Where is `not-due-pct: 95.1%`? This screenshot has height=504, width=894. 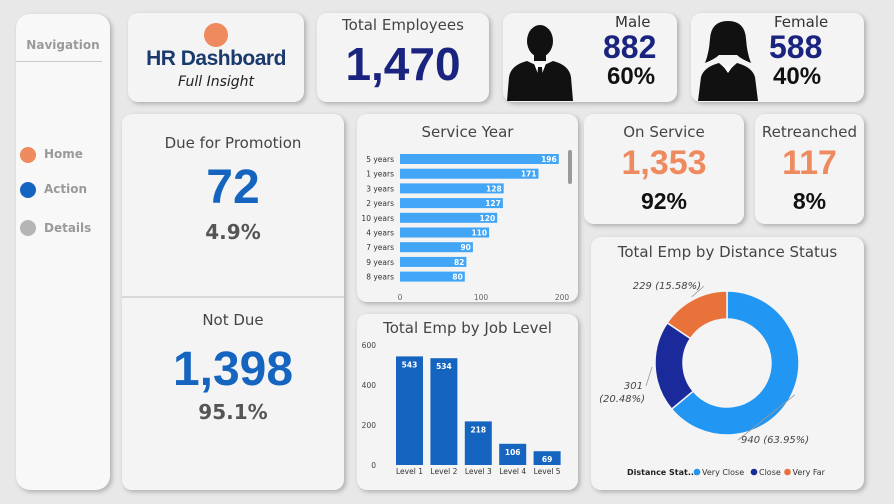
not-due-pct: 95.1% is located at coordinates (233, 412).